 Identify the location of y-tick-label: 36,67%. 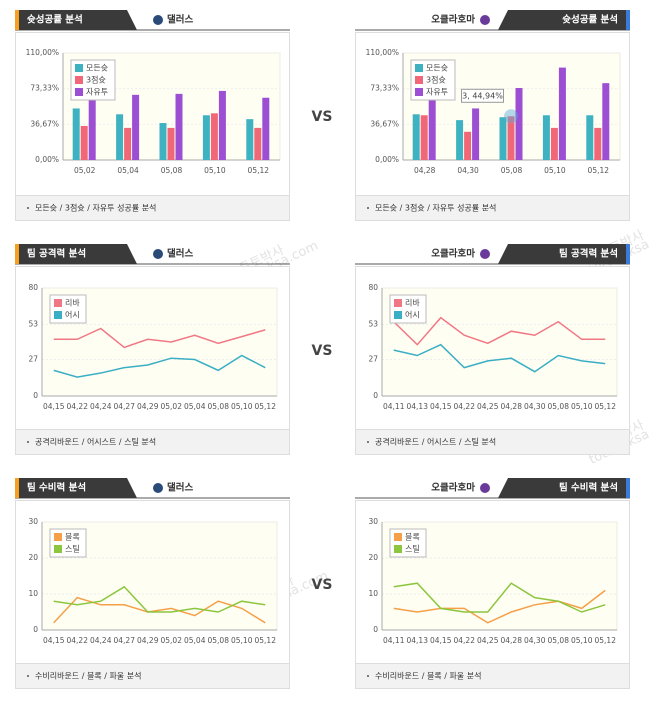
(44, 123).